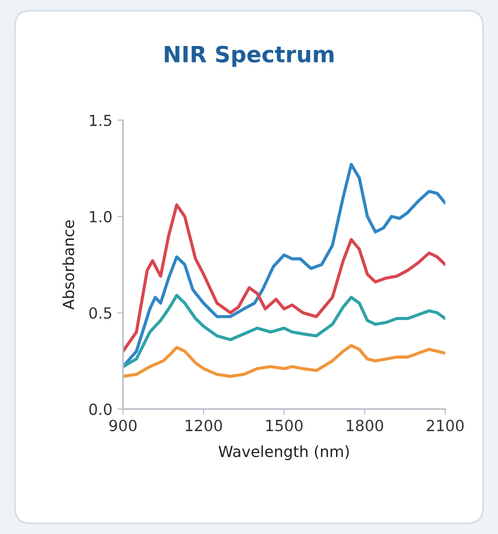 The width and height of the screenshot is (498, 534). Describe the element at coordinates (204, 426) in the screenshot. I see `x-tick-label: 1200` at that location.